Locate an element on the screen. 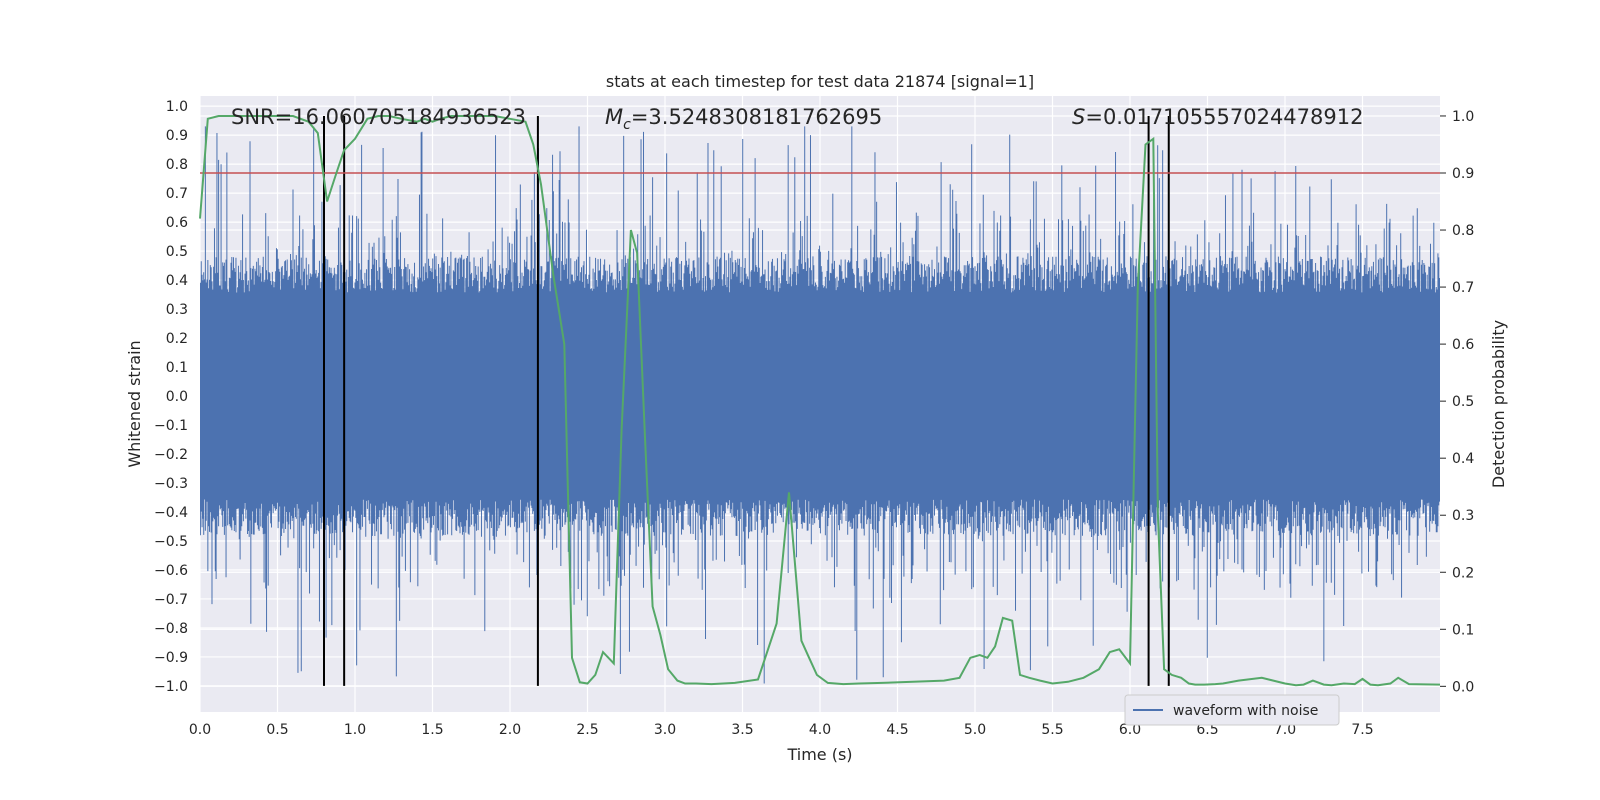  s-value: =0.017105557024478912 is located at coordinates (1224, 117).